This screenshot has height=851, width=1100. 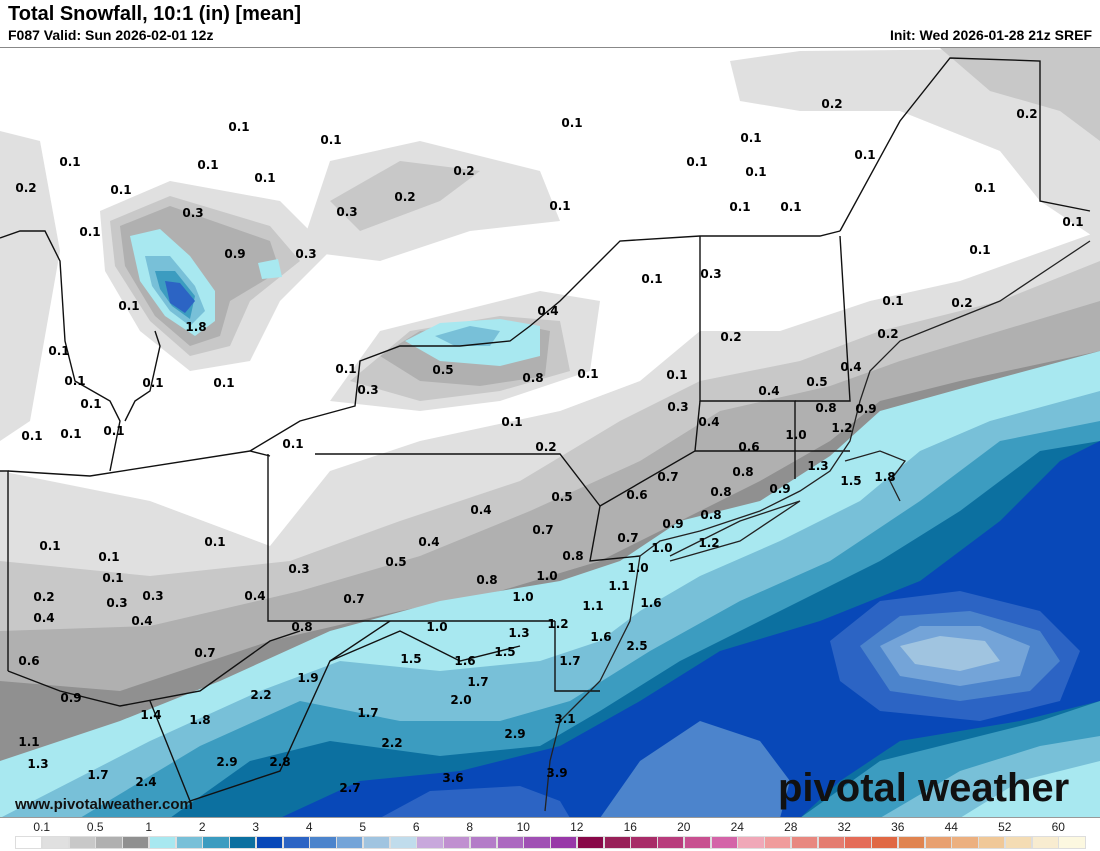 What do you see at coordinates (737, 827) in the screenshot?
I see `colorbar-label: 24` at bounding box center [737, 827].